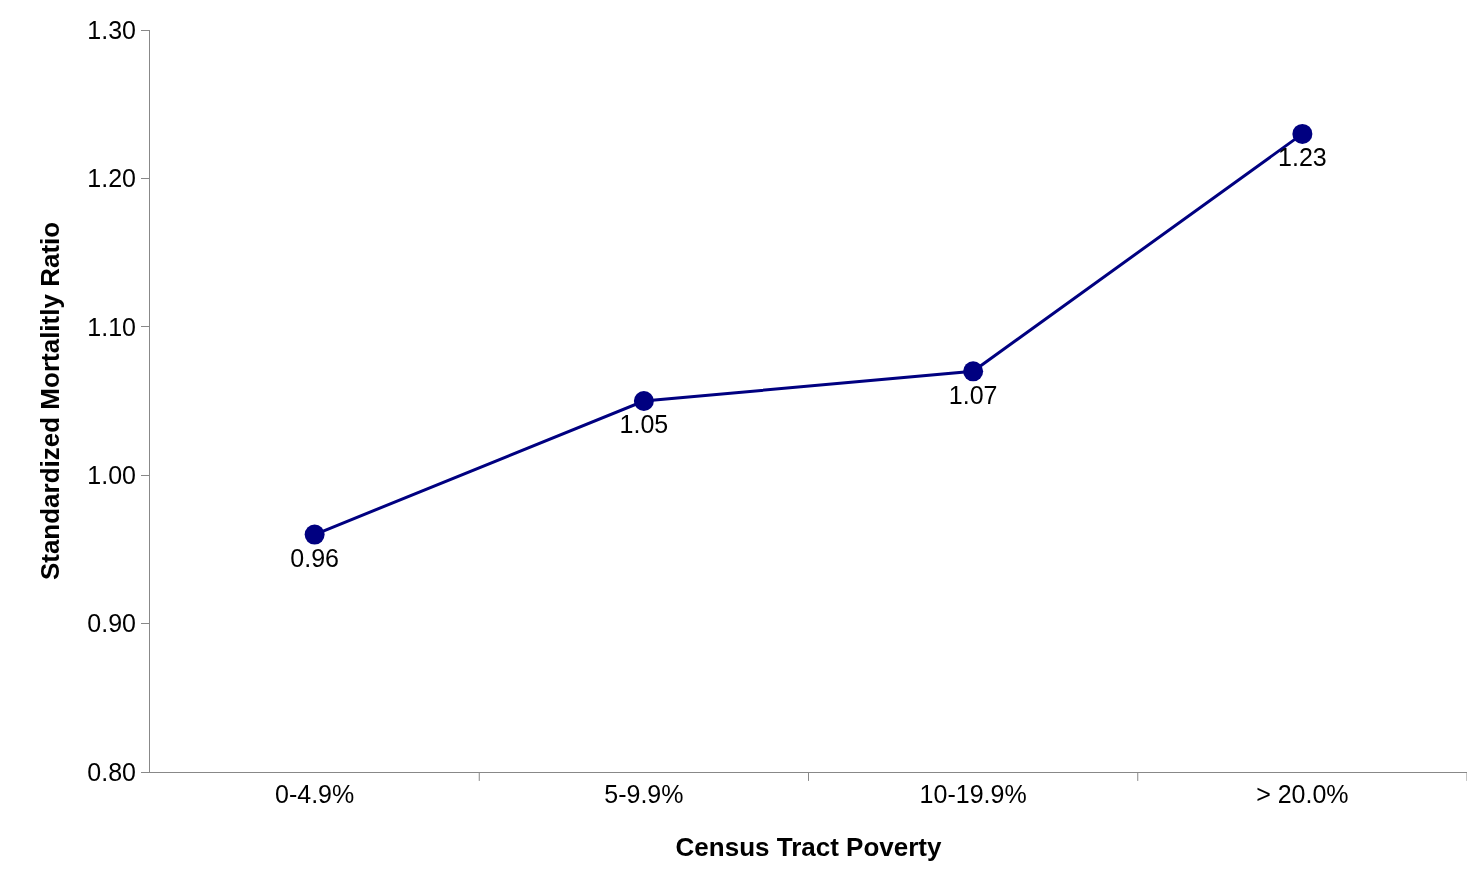  I want to click on data-label: 1.07, so click(973, 394).